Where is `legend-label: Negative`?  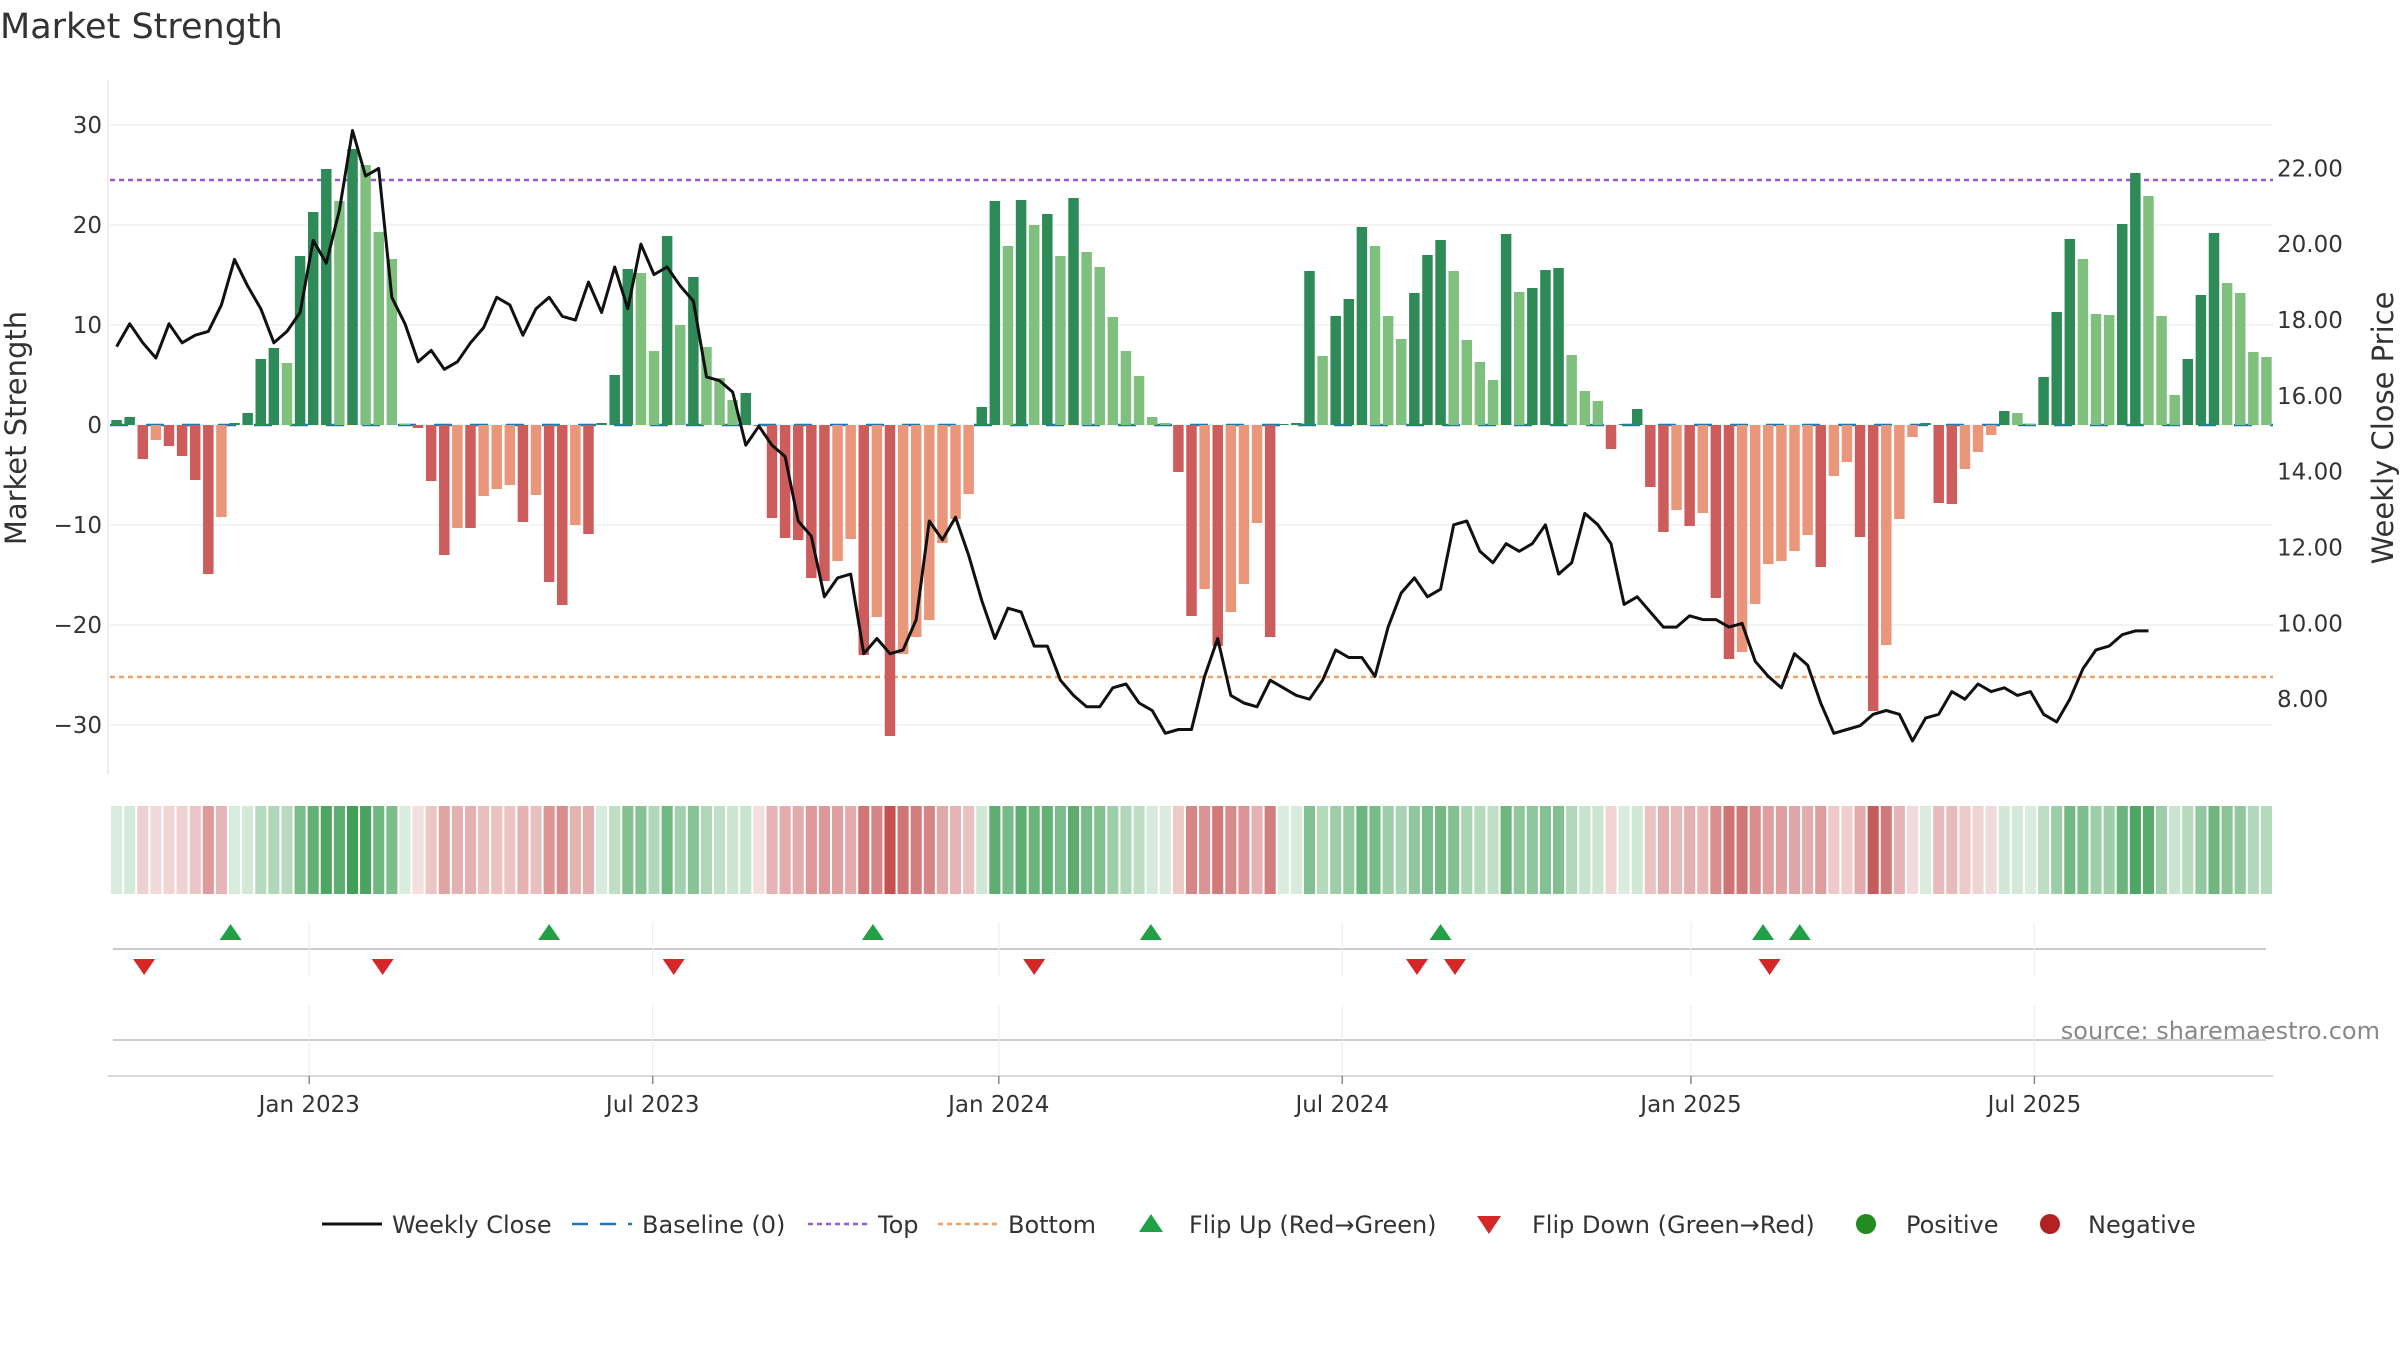
legend-label: Negative is located at coordinates (2142, 1225).